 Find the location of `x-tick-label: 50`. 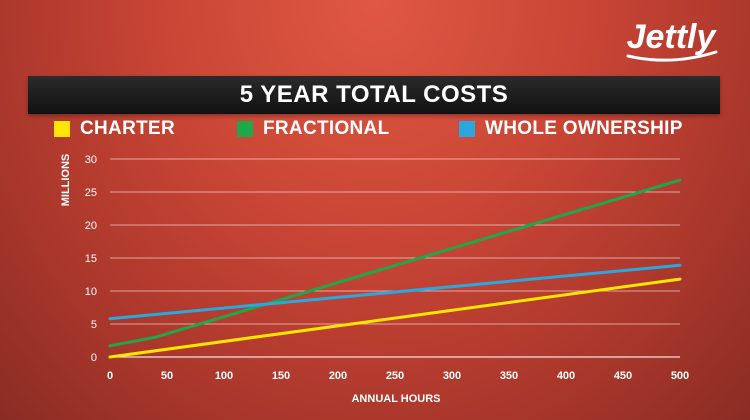

x-tick-label: 50 is located at coordinates (167, 376).